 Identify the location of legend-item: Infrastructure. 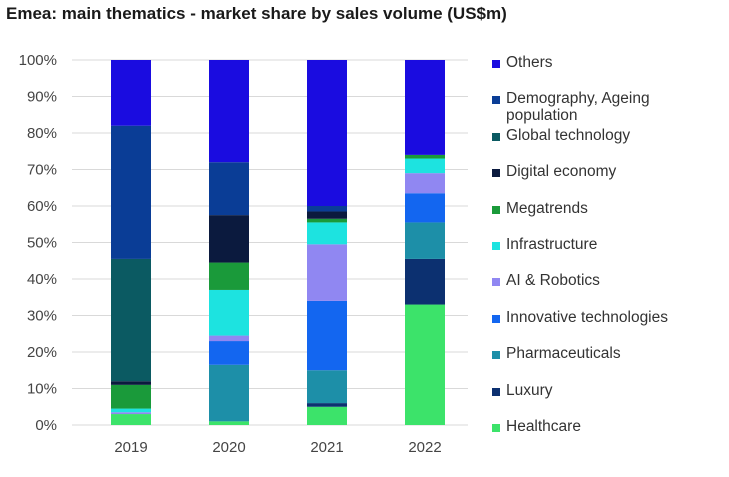
(601, 244).